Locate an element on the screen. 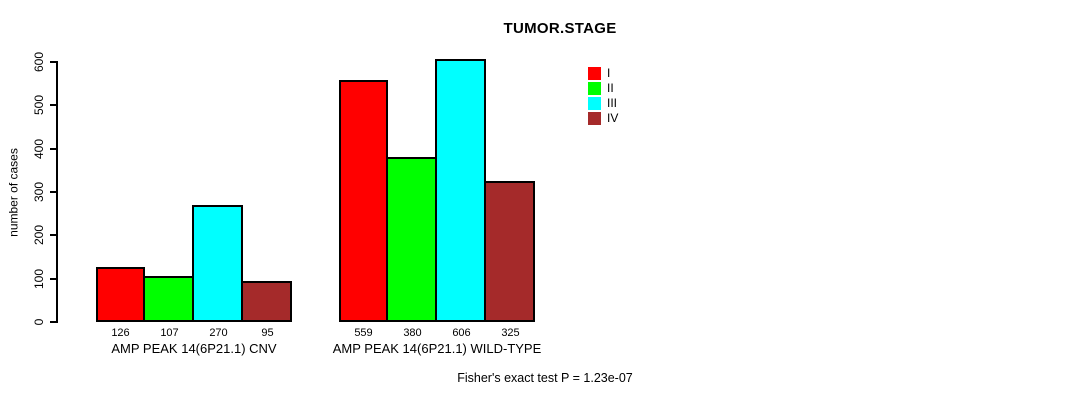  legend-row-i: I is located at coordinates (603, 73).